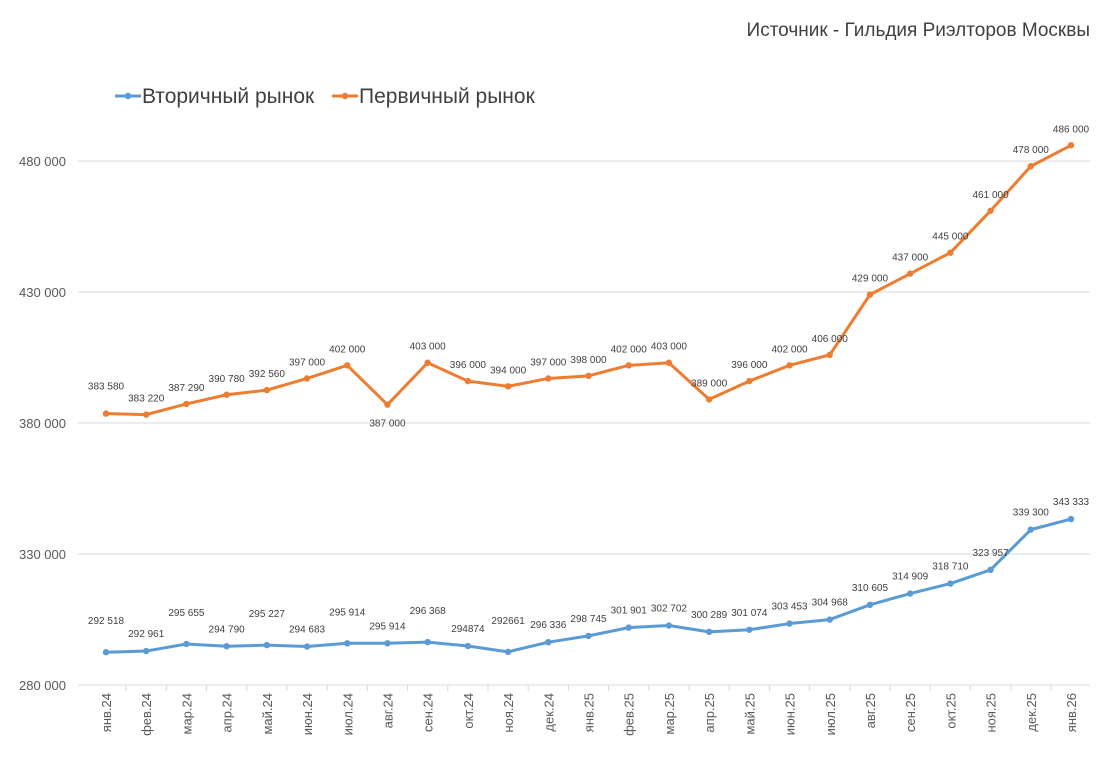 Image resolution: width=1117 pixels, height=762 pixels. Describe the element at coordinates (428, 611) in the screenshot. I see `data-label: 296 368` at that location.